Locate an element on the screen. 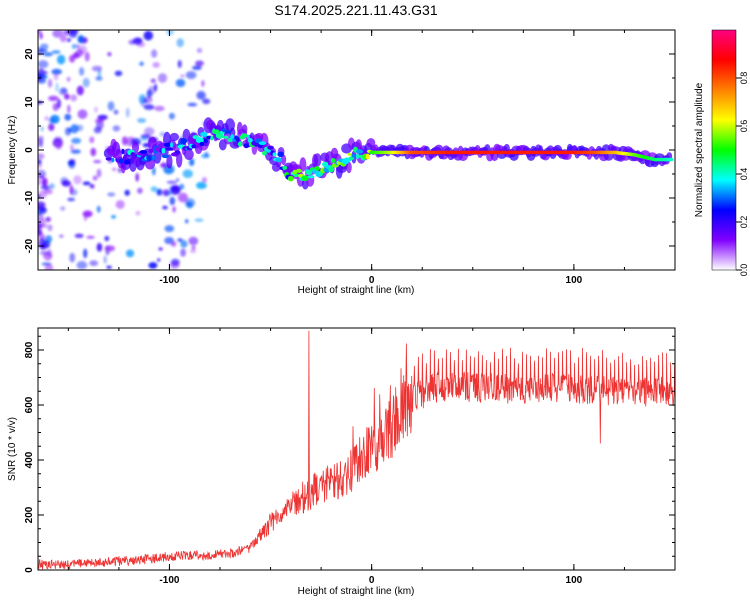 This screenshot has width=750, height=605. x-tick-label: -100 is located at coordinates (169, 580).